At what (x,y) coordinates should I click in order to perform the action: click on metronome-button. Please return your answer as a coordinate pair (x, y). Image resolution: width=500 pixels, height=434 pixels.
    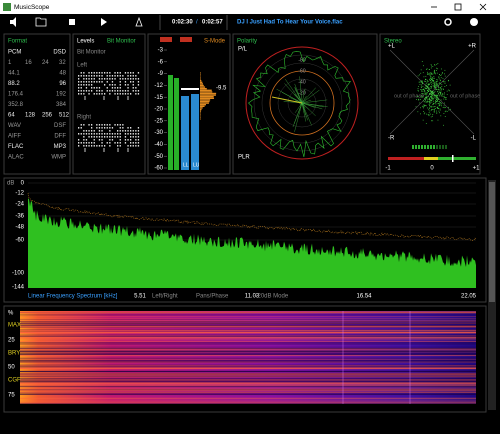
    Looking at the image, I should click on (139, 21).